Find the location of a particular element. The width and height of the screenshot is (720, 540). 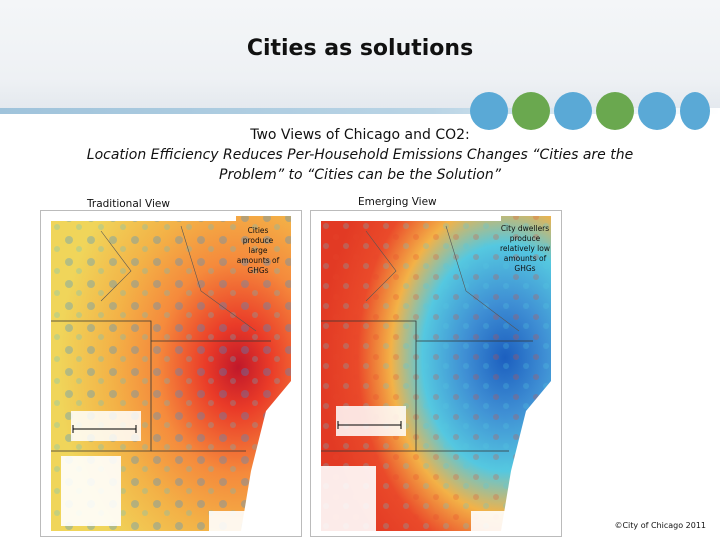

traditional-callout-line-2: produce is located at coordinates (258, 240).